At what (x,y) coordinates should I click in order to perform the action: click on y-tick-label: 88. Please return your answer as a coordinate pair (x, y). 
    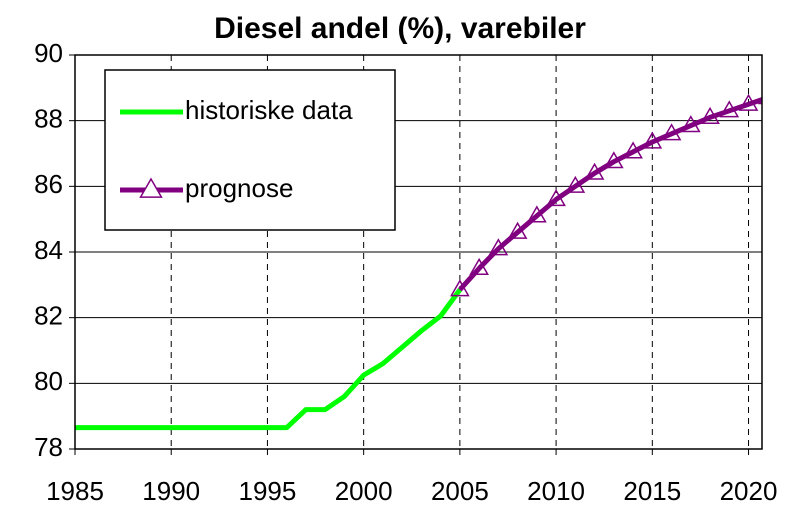
    Looking at the image, I should click on (48, 119).